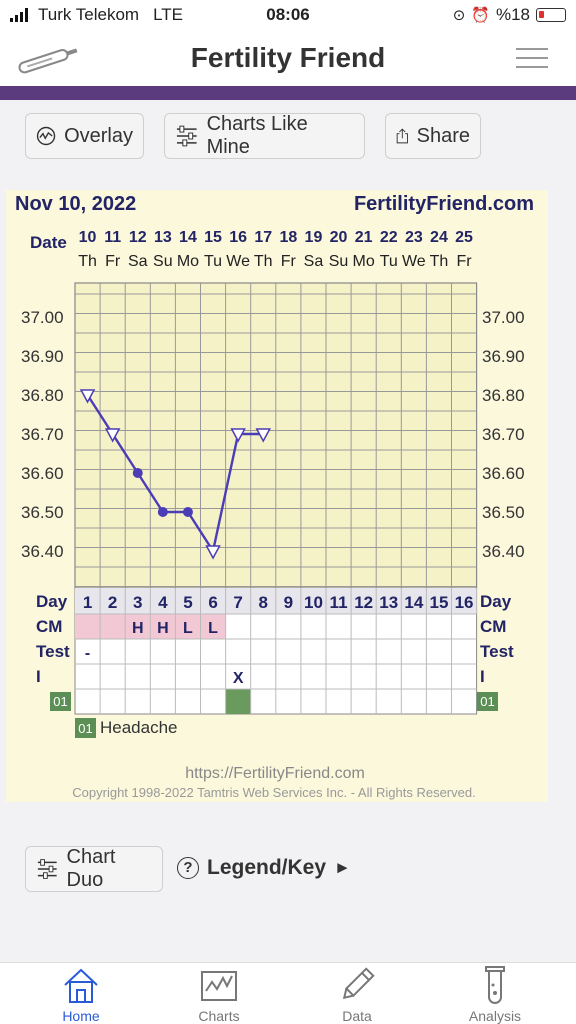 This screenshot has width=576, height=1024. Describe the element at coordinates (139, 727) in the screenshot. I see `note-text: Headache` at that location.